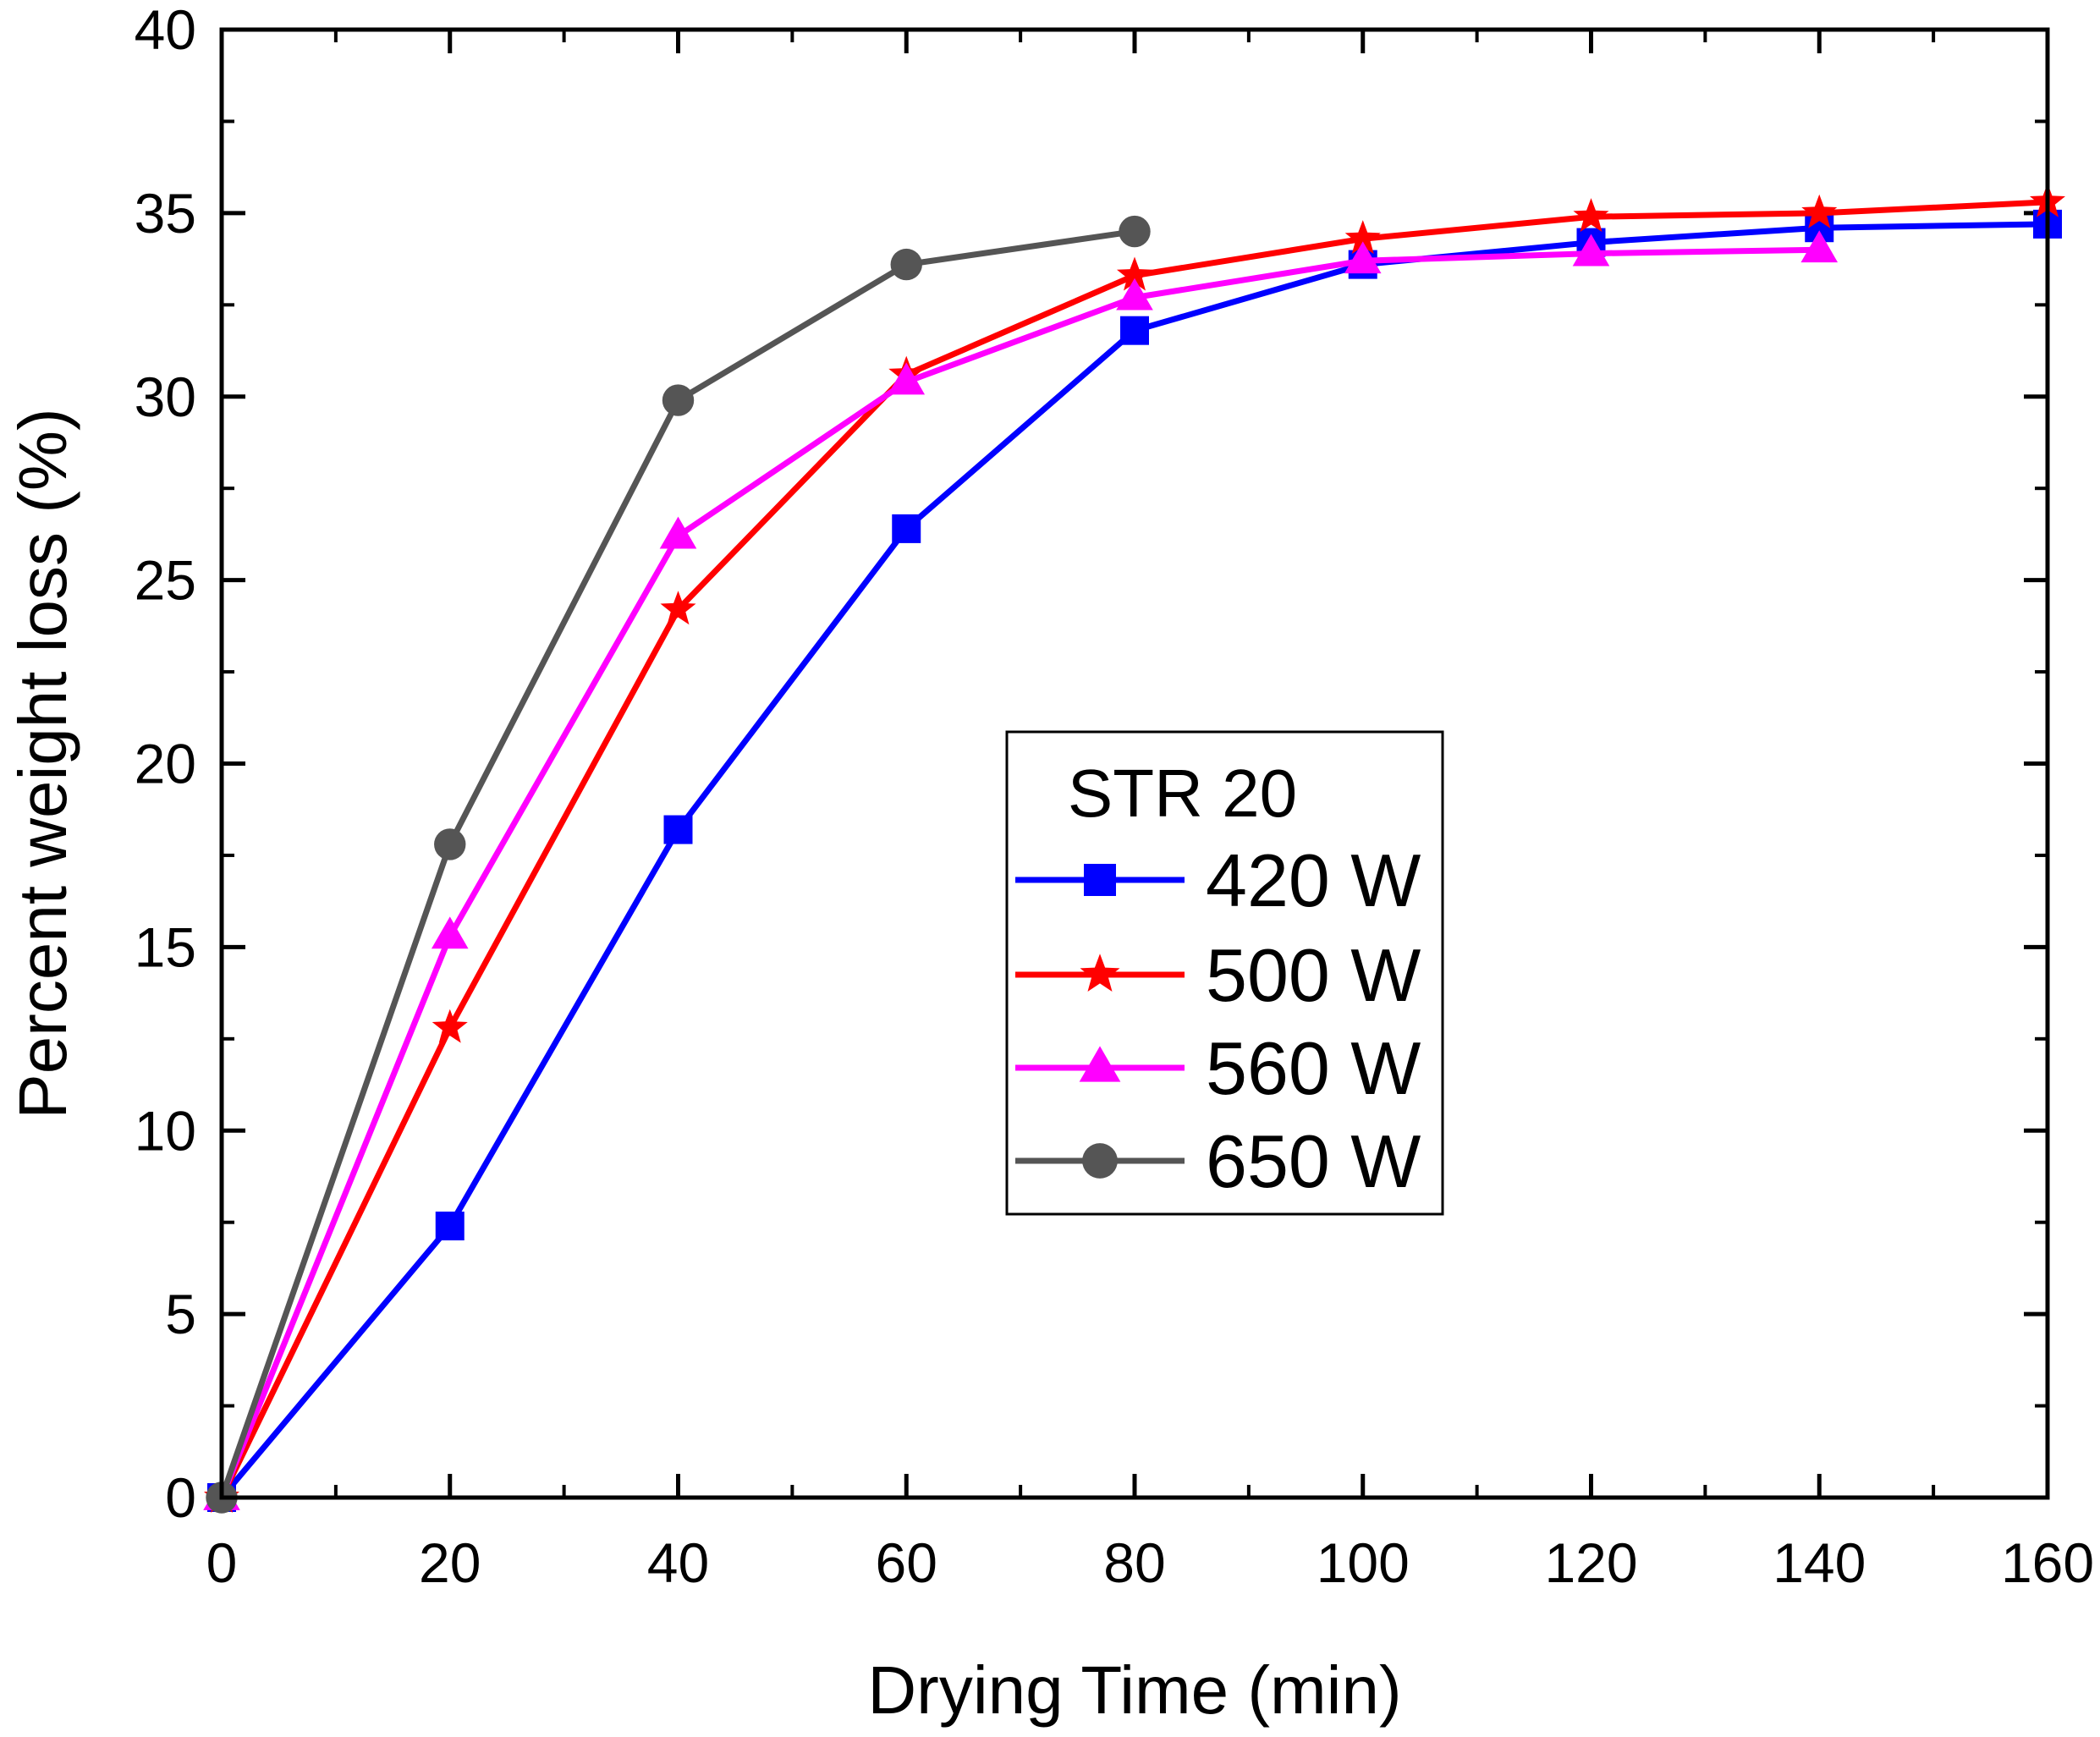 The height and width of the screenshot is (1737, 2100). Describe the element at coordinates (1314, 880) in the screenshot. I see `legend-label-420w: 420 W` at that location.